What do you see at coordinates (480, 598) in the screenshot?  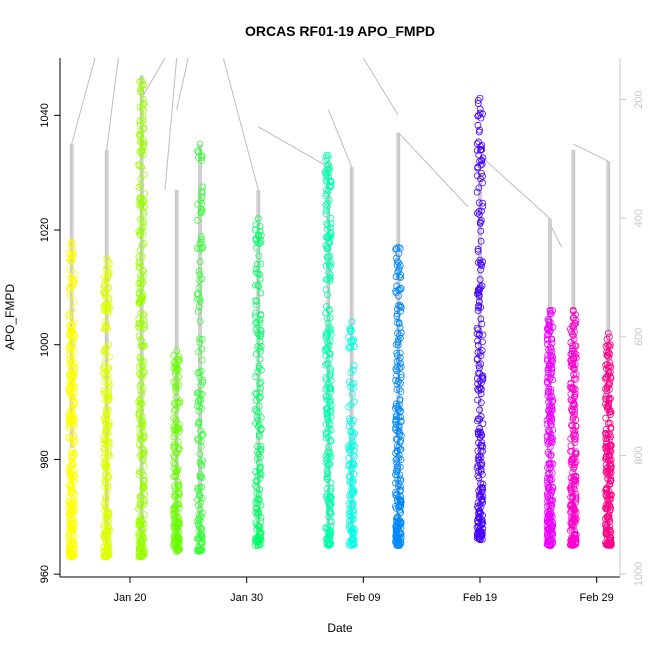 I see `x-tick-label: Feb 19` at bounding box center [480, 598].